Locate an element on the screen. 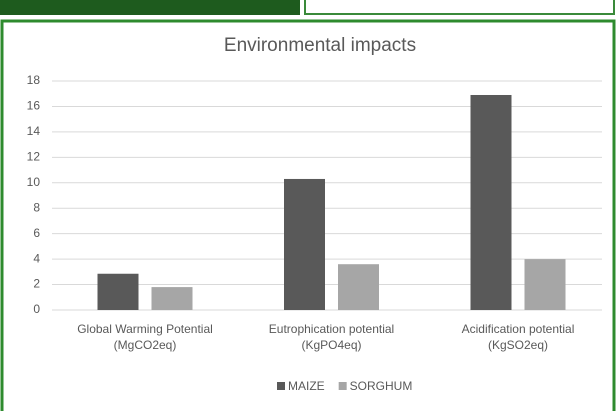  x-tick-label: Global Warming Potential (MgCO2eq) is located at coordinates (145, 337).